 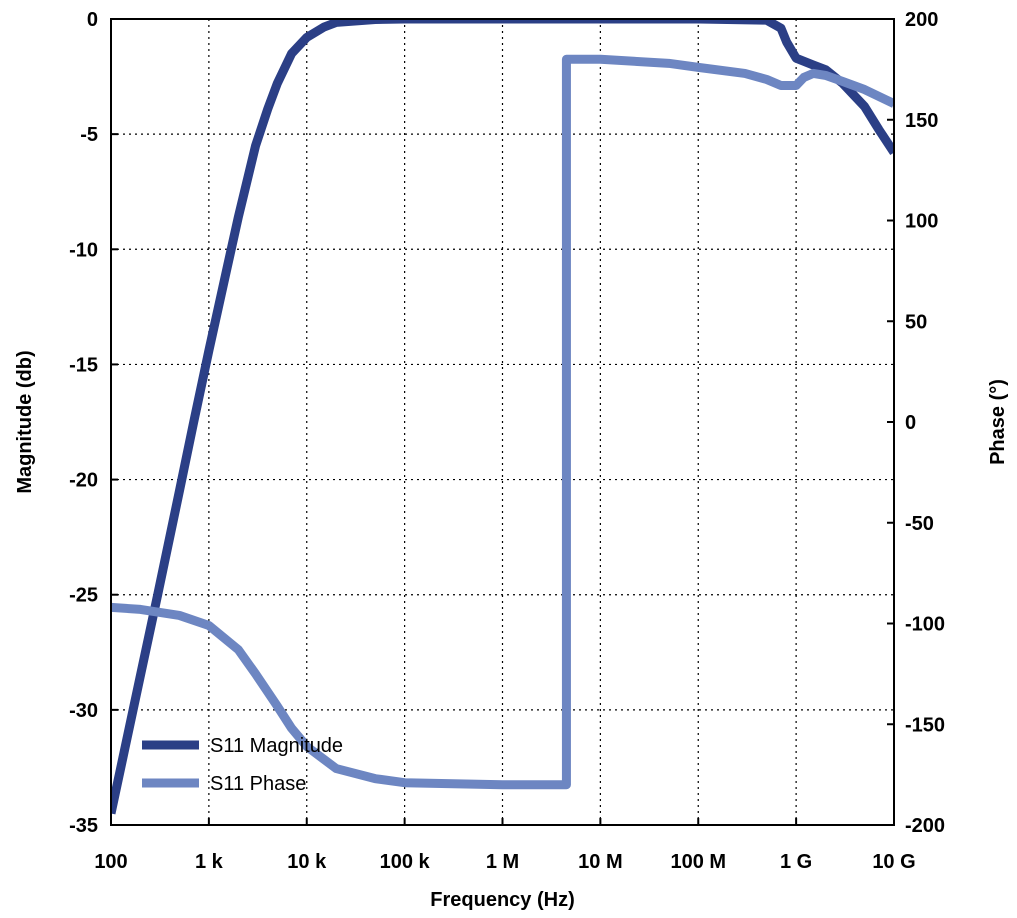 I want to click on x-tick-label: 10 M, so click(x=600, y=862).